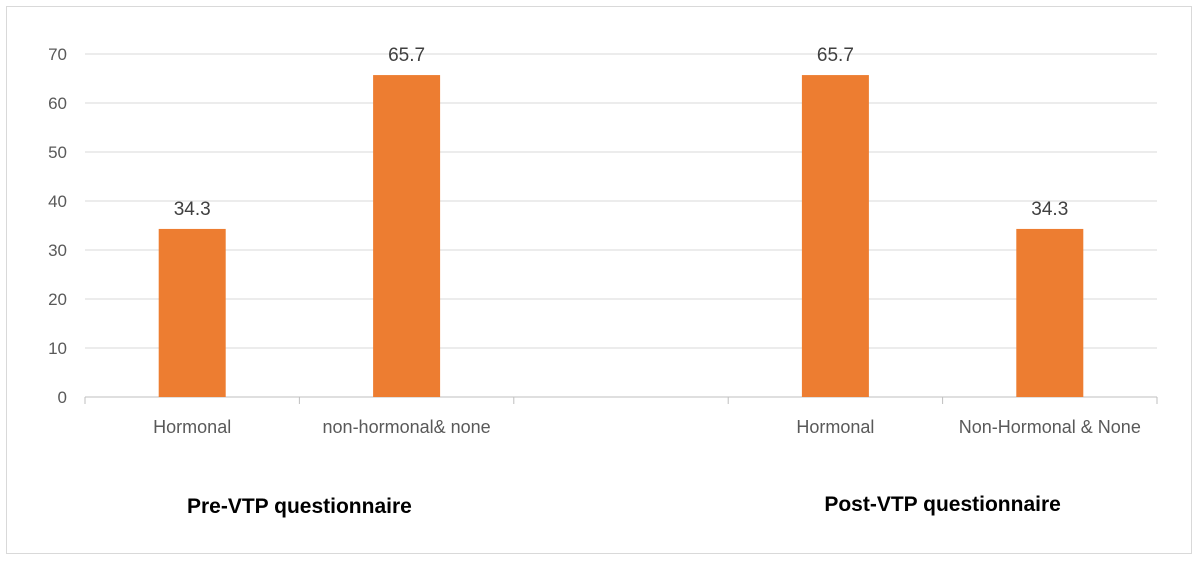 This screenshot has height=562, width=1200. I want to click on y-tick-label: 20, so click(57, 299).